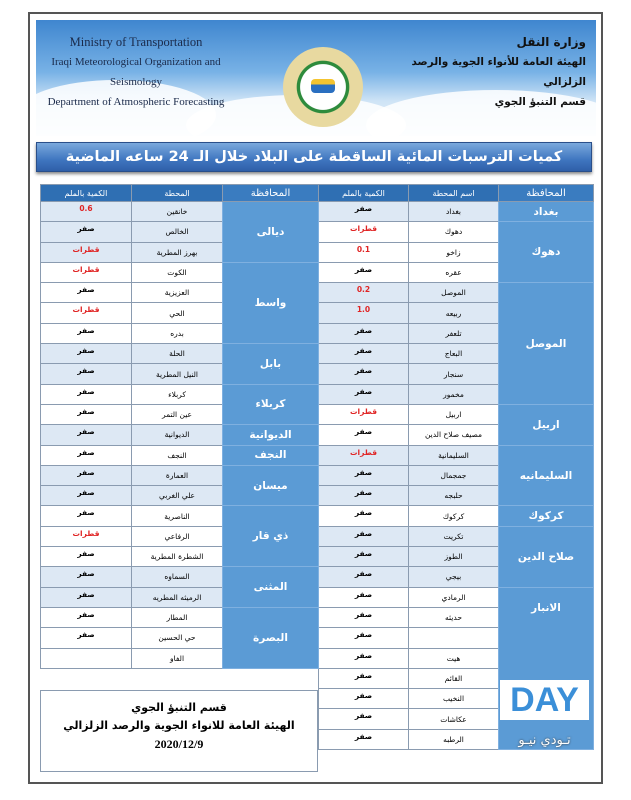 The width and height of the screenshot is (631, 800). I want to click on organization-seal-logo, so click(323, 87).